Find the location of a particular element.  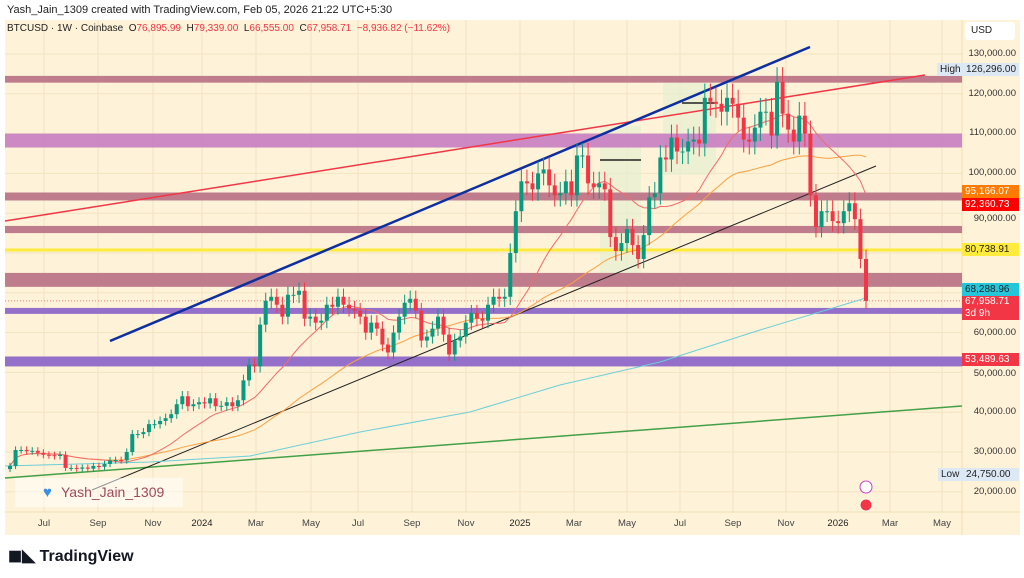

close-label: C is located at coordinates (303, 28).